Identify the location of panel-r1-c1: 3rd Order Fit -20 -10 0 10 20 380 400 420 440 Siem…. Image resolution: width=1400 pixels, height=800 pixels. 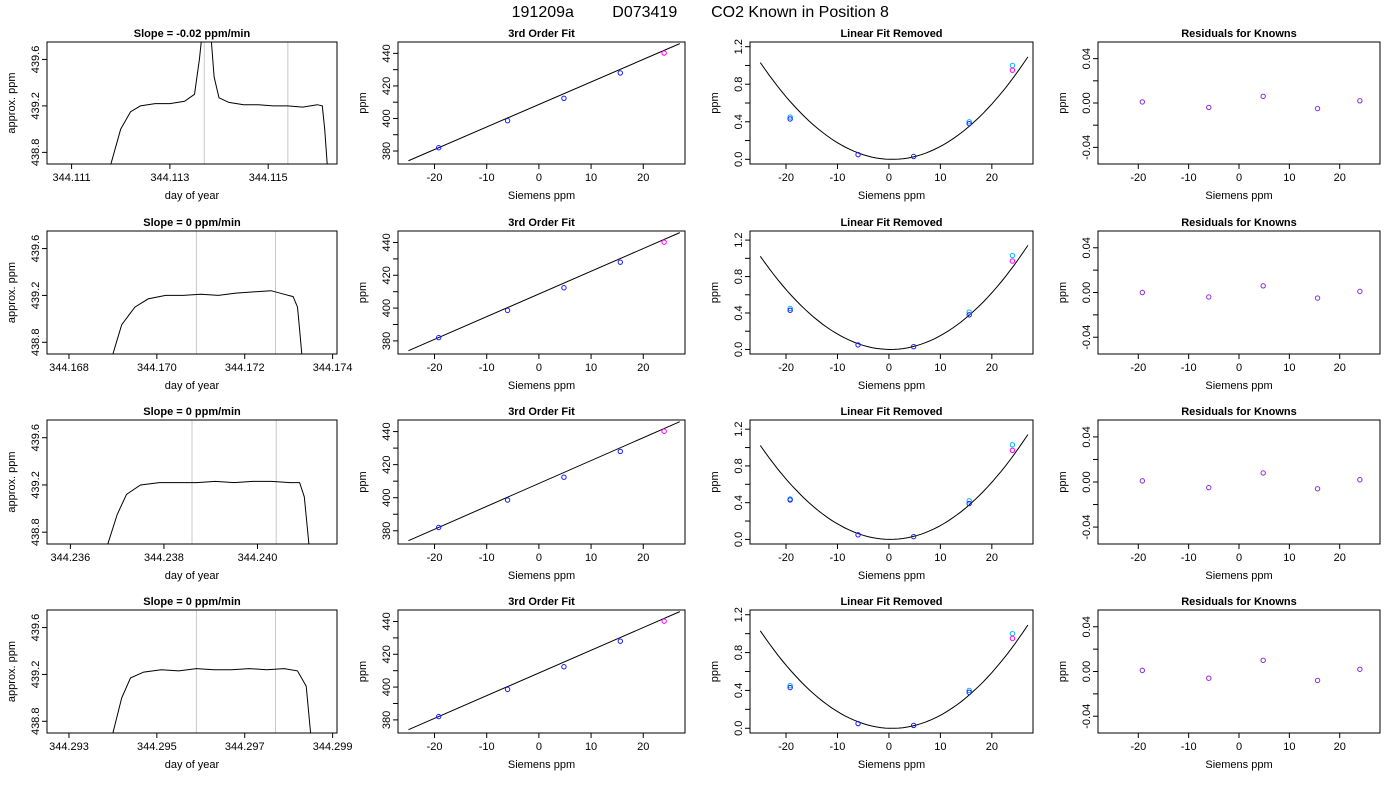
(521, 304).